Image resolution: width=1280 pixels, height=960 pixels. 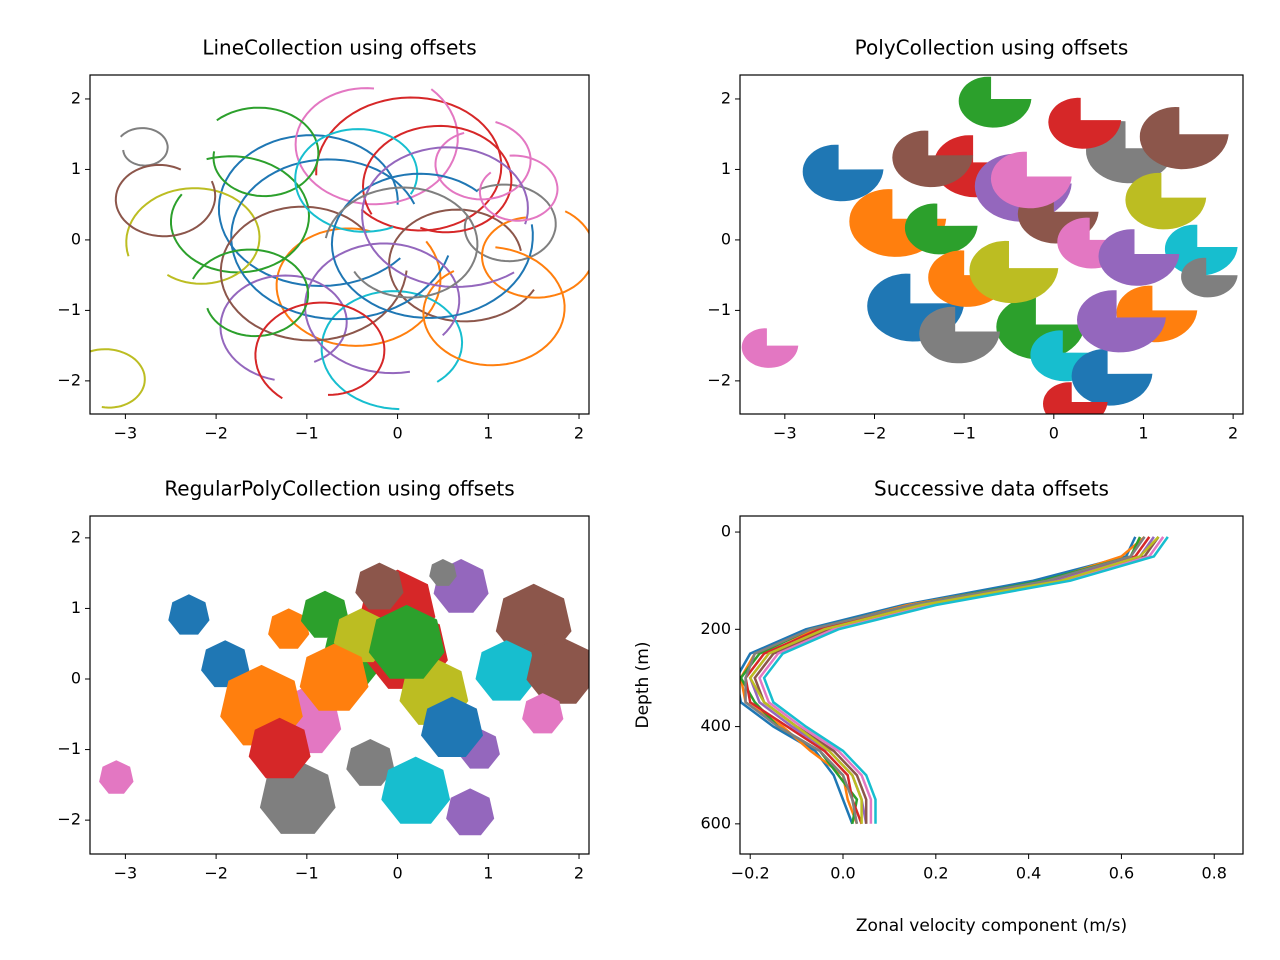 I want to click on y-tick-label: 400, so click(x=715, y=725).